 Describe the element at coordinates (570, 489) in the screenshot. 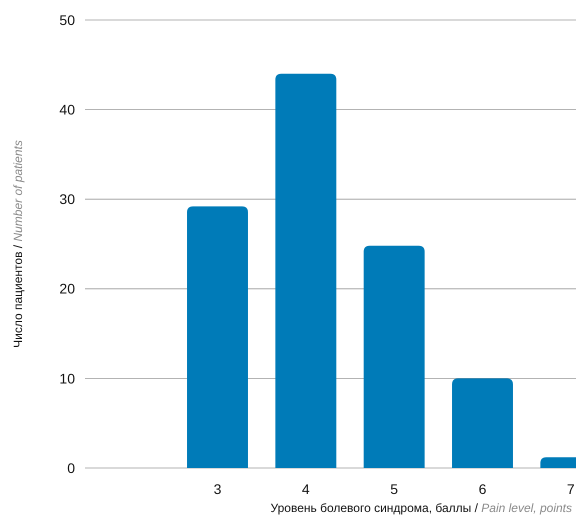

I see `x-tick-label: 7` at that location.